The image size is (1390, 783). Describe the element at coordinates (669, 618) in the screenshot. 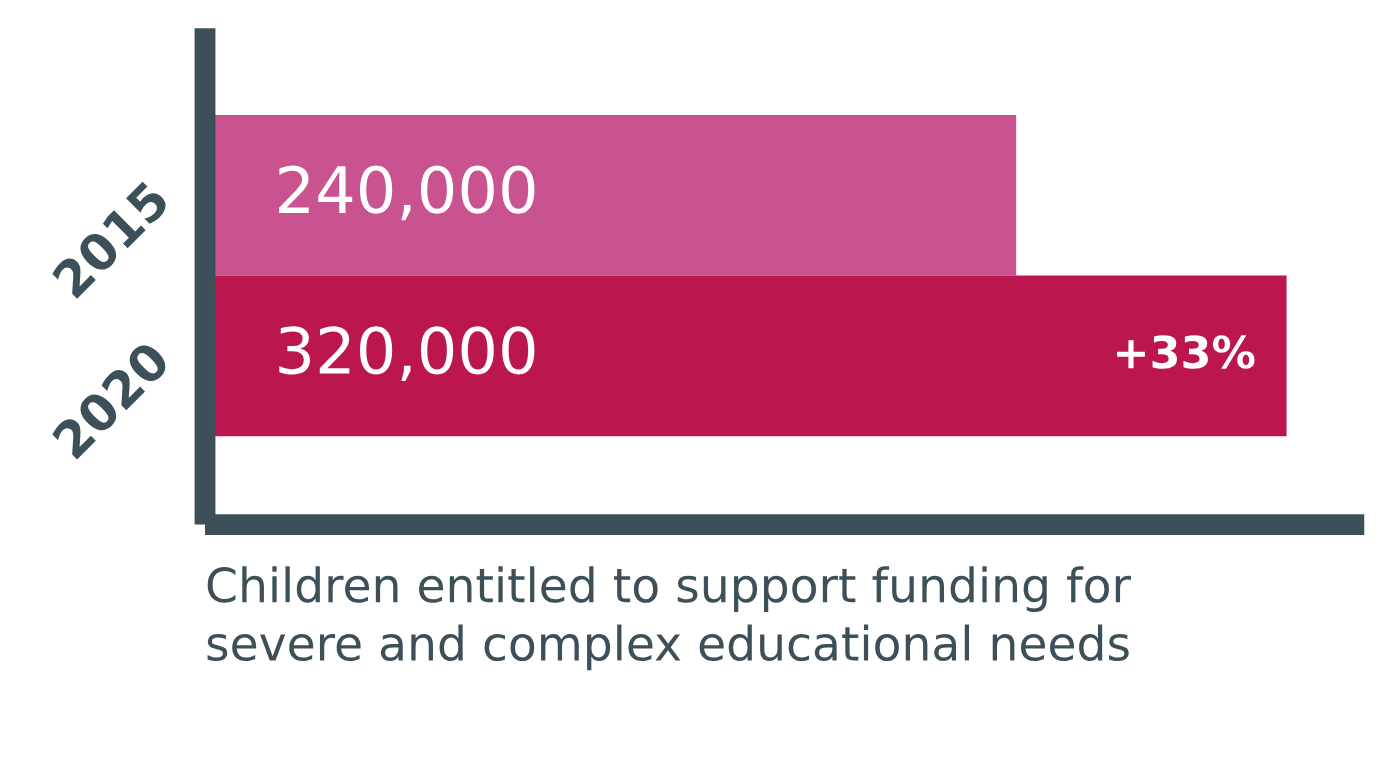

I see `x-axis-title: Children entitled to support funding for severe and complex educational needs` at that location.